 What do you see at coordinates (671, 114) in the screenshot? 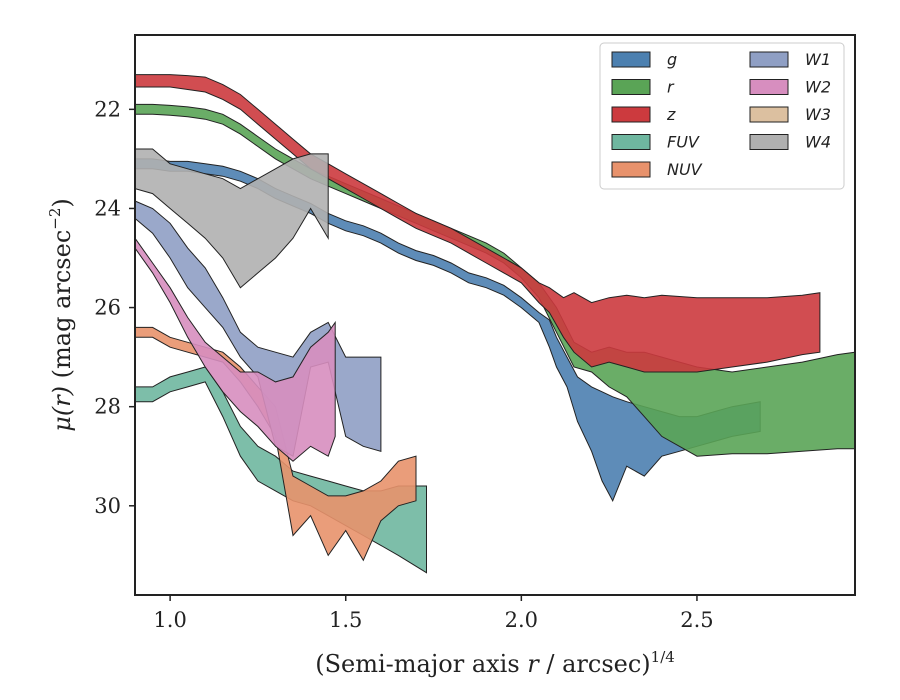
I see `legend-label-z: z` at bounding box center [671, 114].